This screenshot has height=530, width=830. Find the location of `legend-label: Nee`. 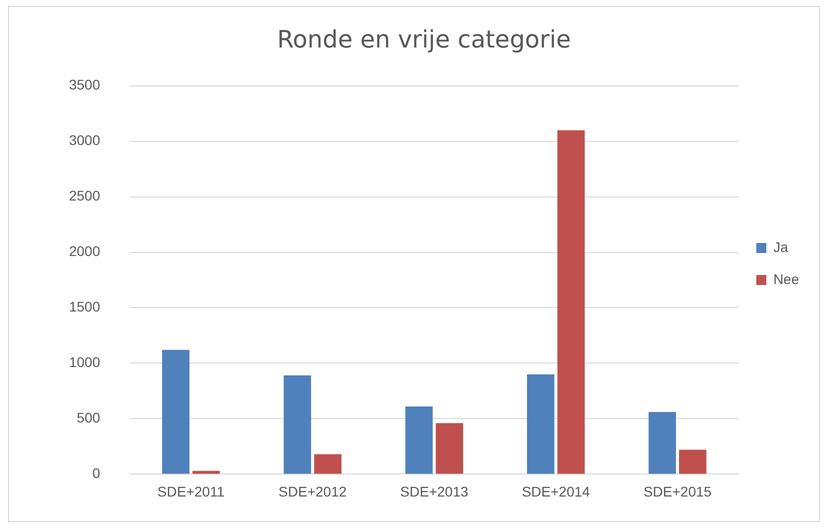

legend-label: Nee is located at coordinates (786, 278).